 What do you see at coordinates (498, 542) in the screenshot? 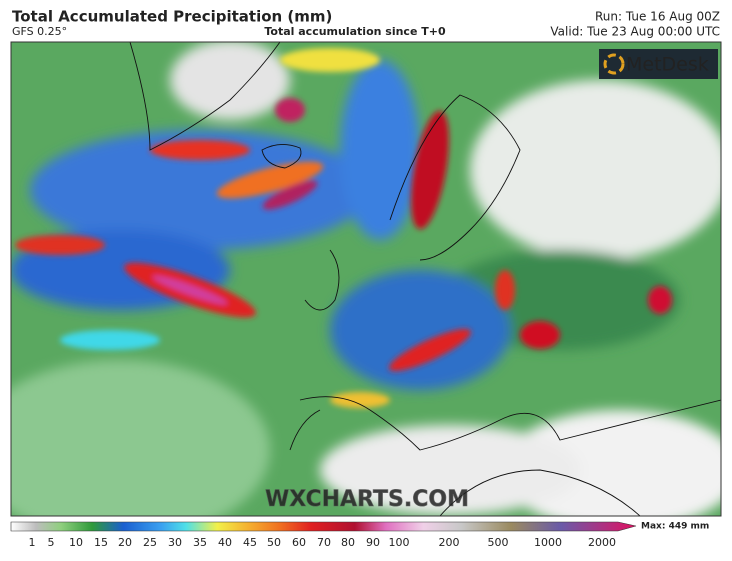
I see `colorbar-label: 500` at bounding box center [498, 542].